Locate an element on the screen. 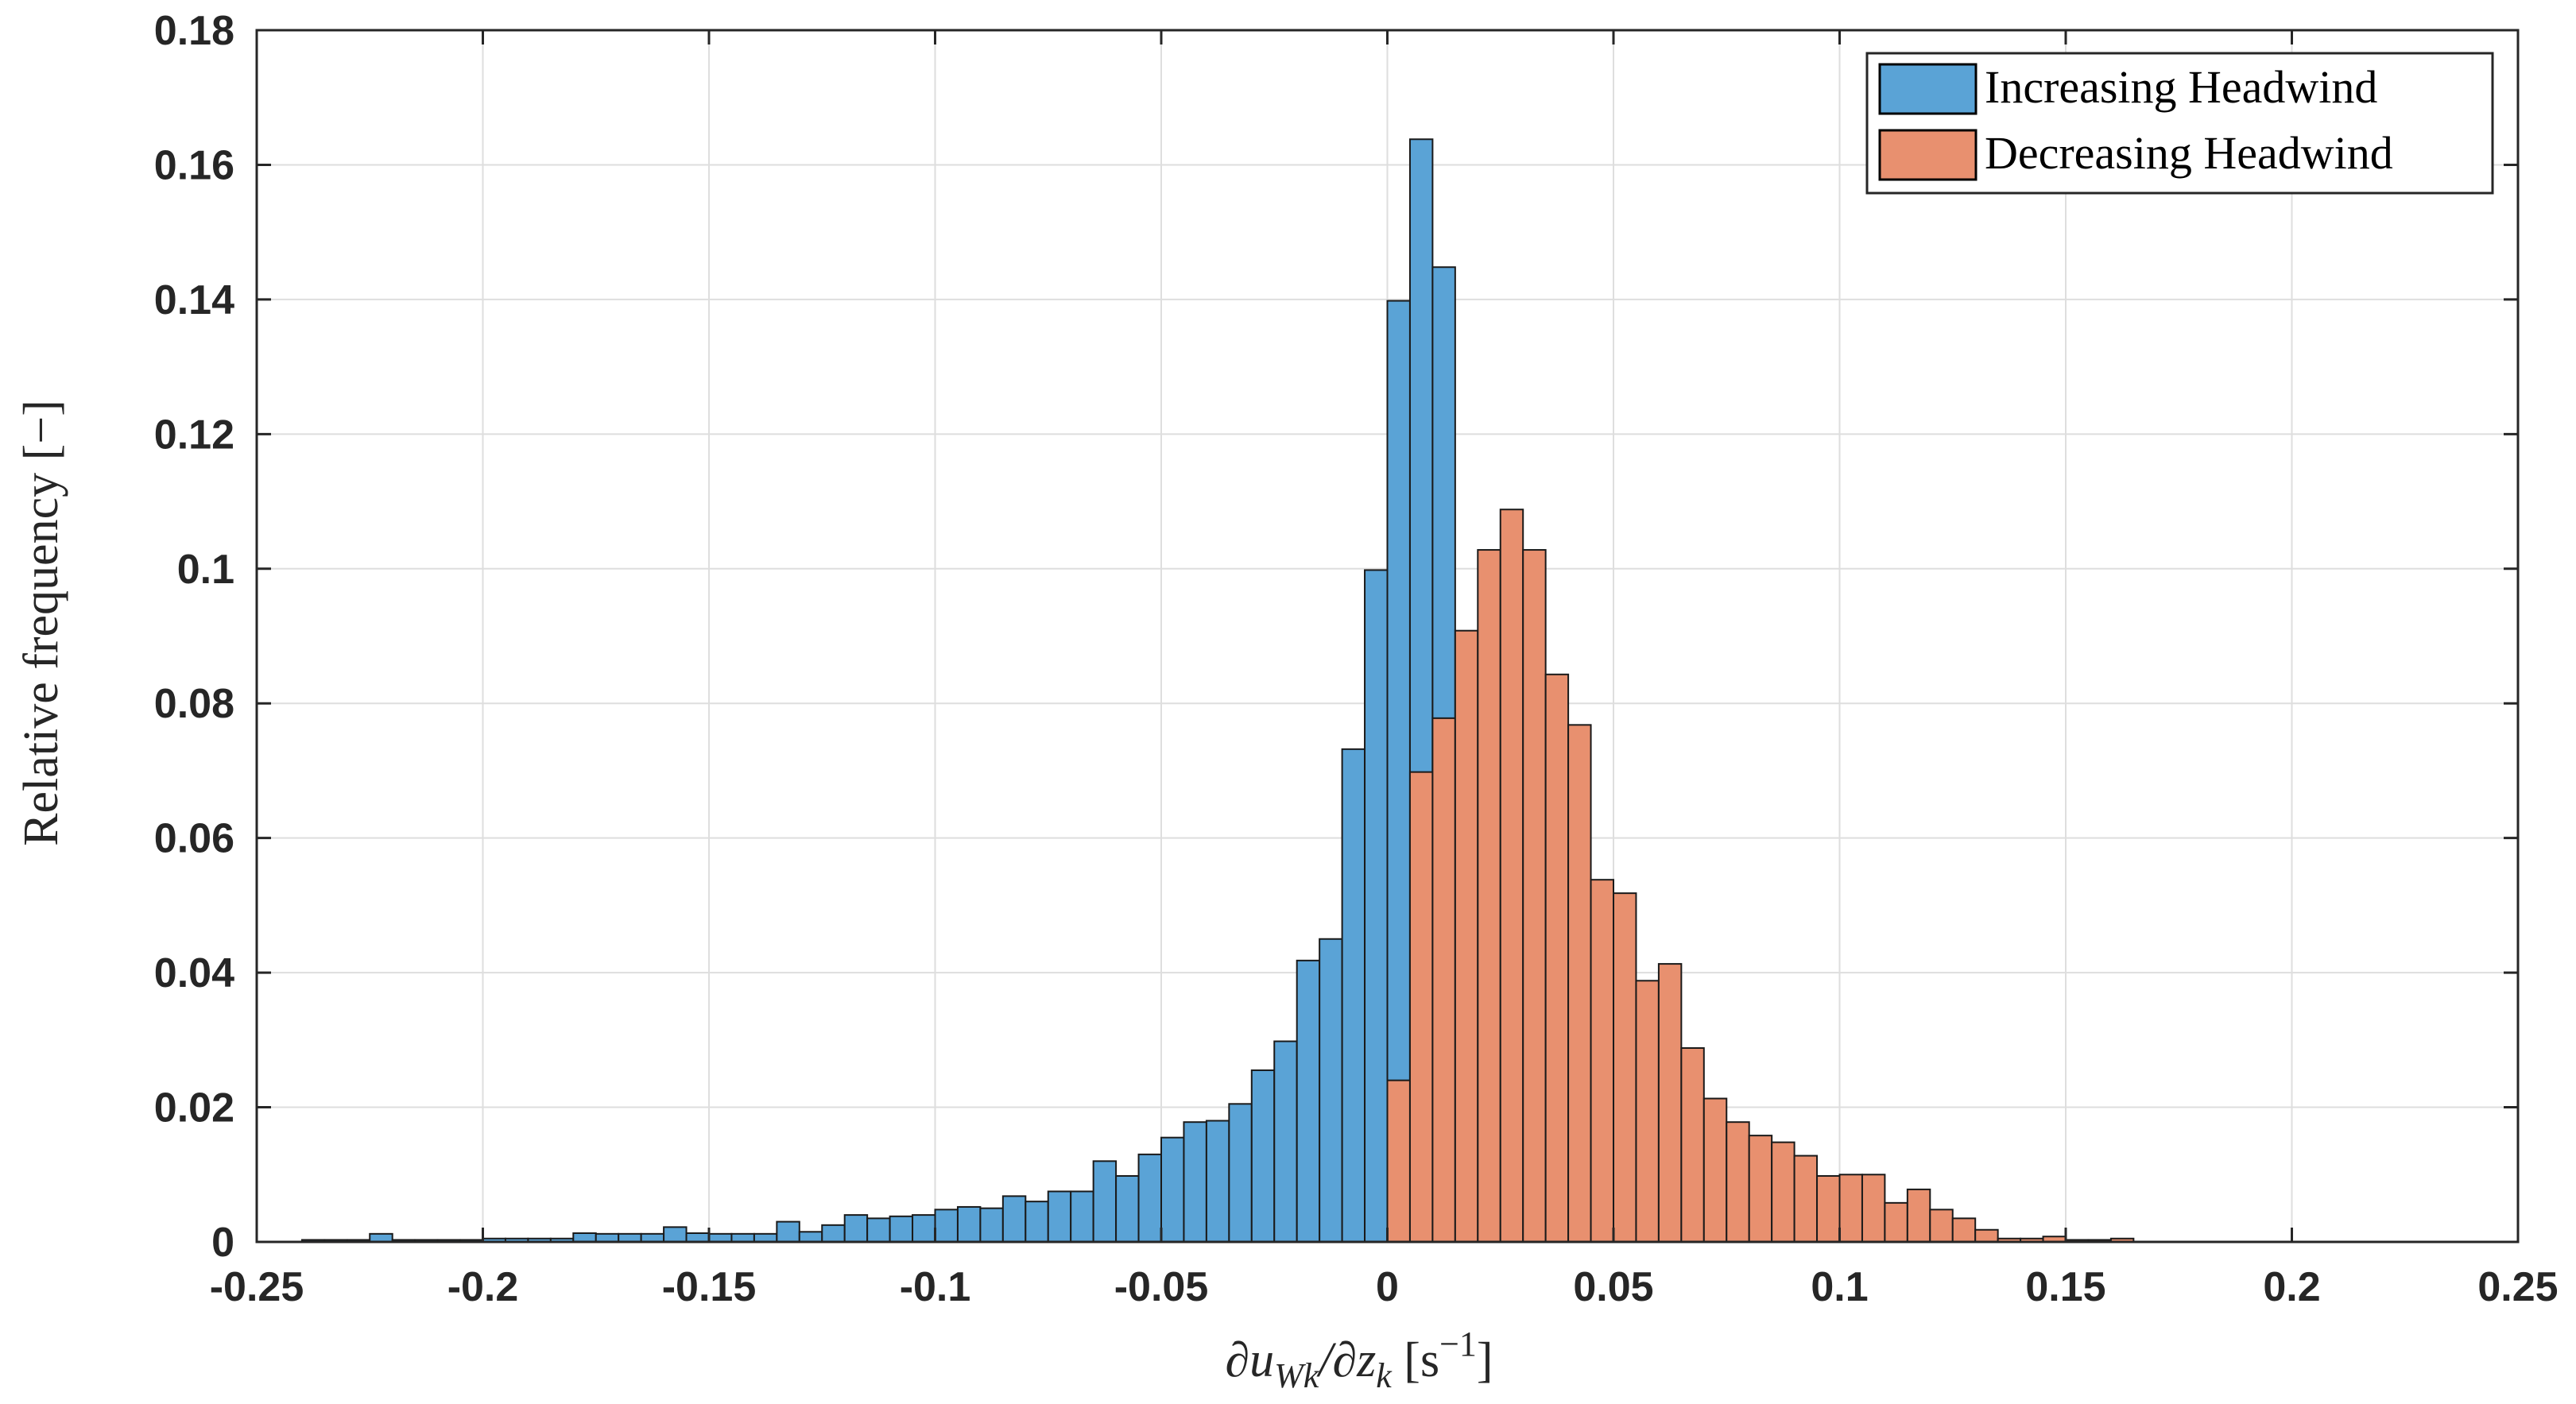  x-axis-title-part: /∂z is located at coordinates (1346, 1360).